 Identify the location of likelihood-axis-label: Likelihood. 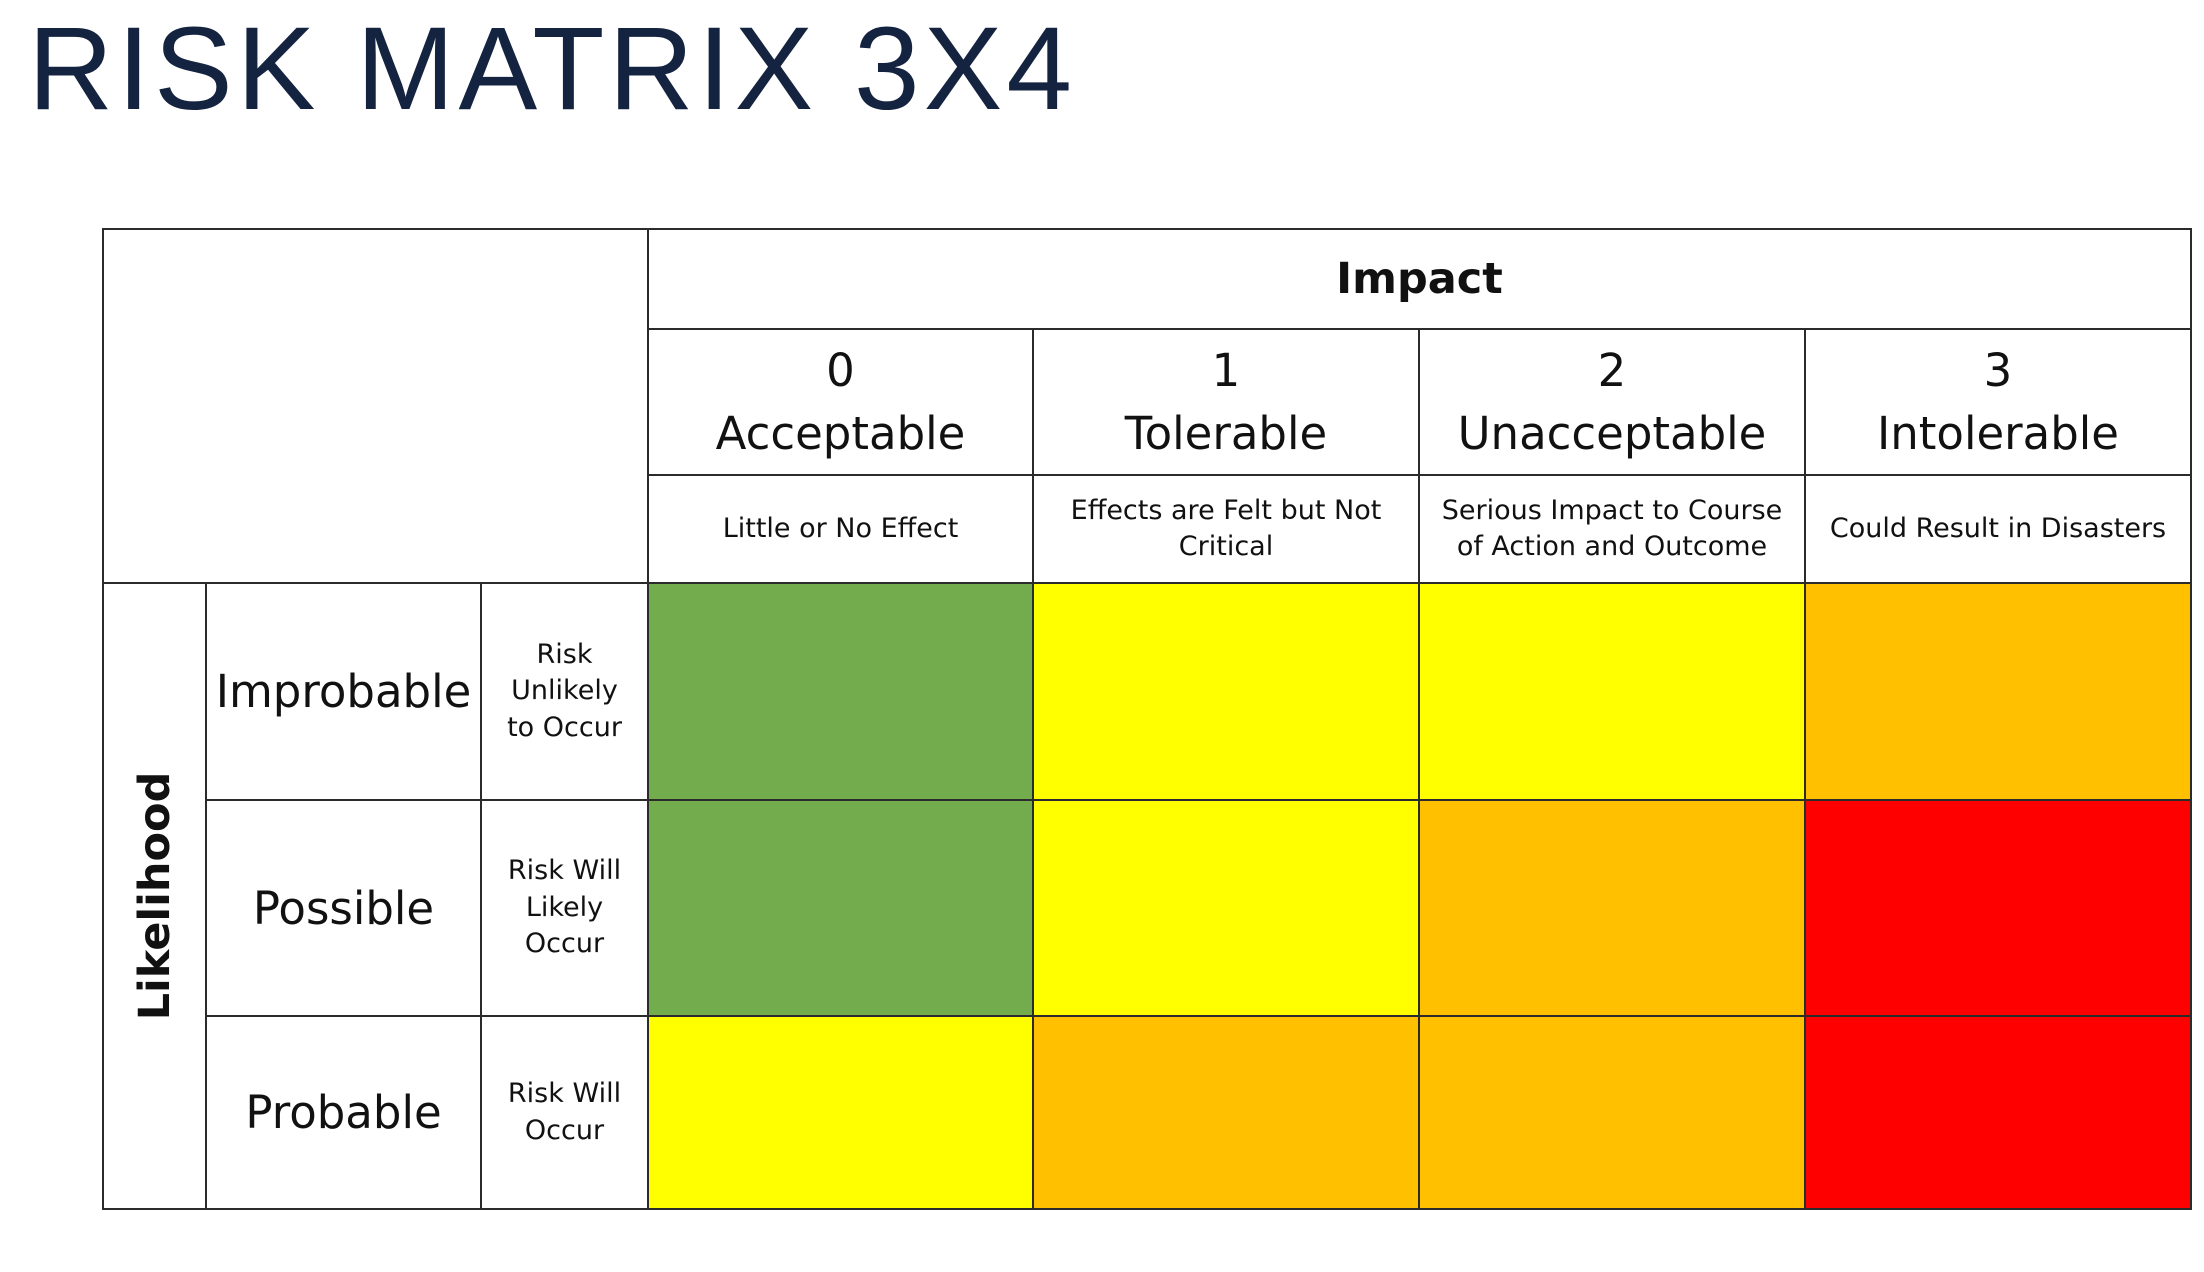
(154, 896).